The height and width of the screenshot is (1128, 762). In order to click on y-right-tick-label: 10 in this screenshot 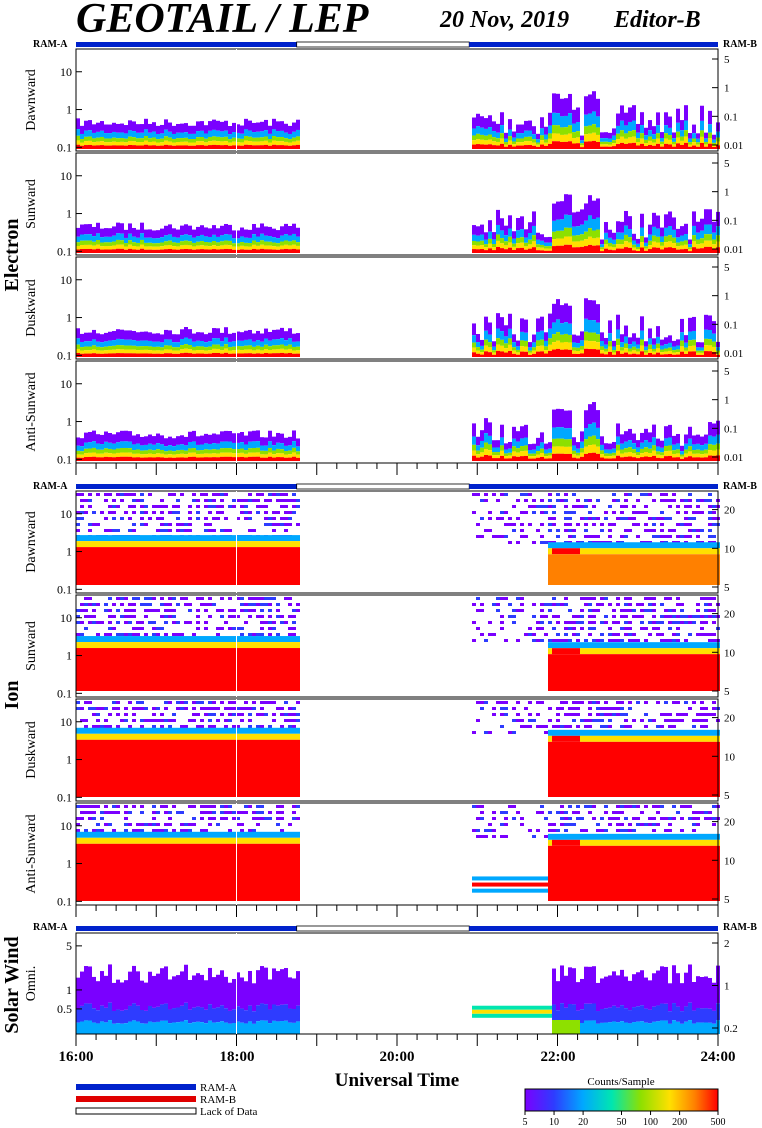, I will do `click(730, 653)`.